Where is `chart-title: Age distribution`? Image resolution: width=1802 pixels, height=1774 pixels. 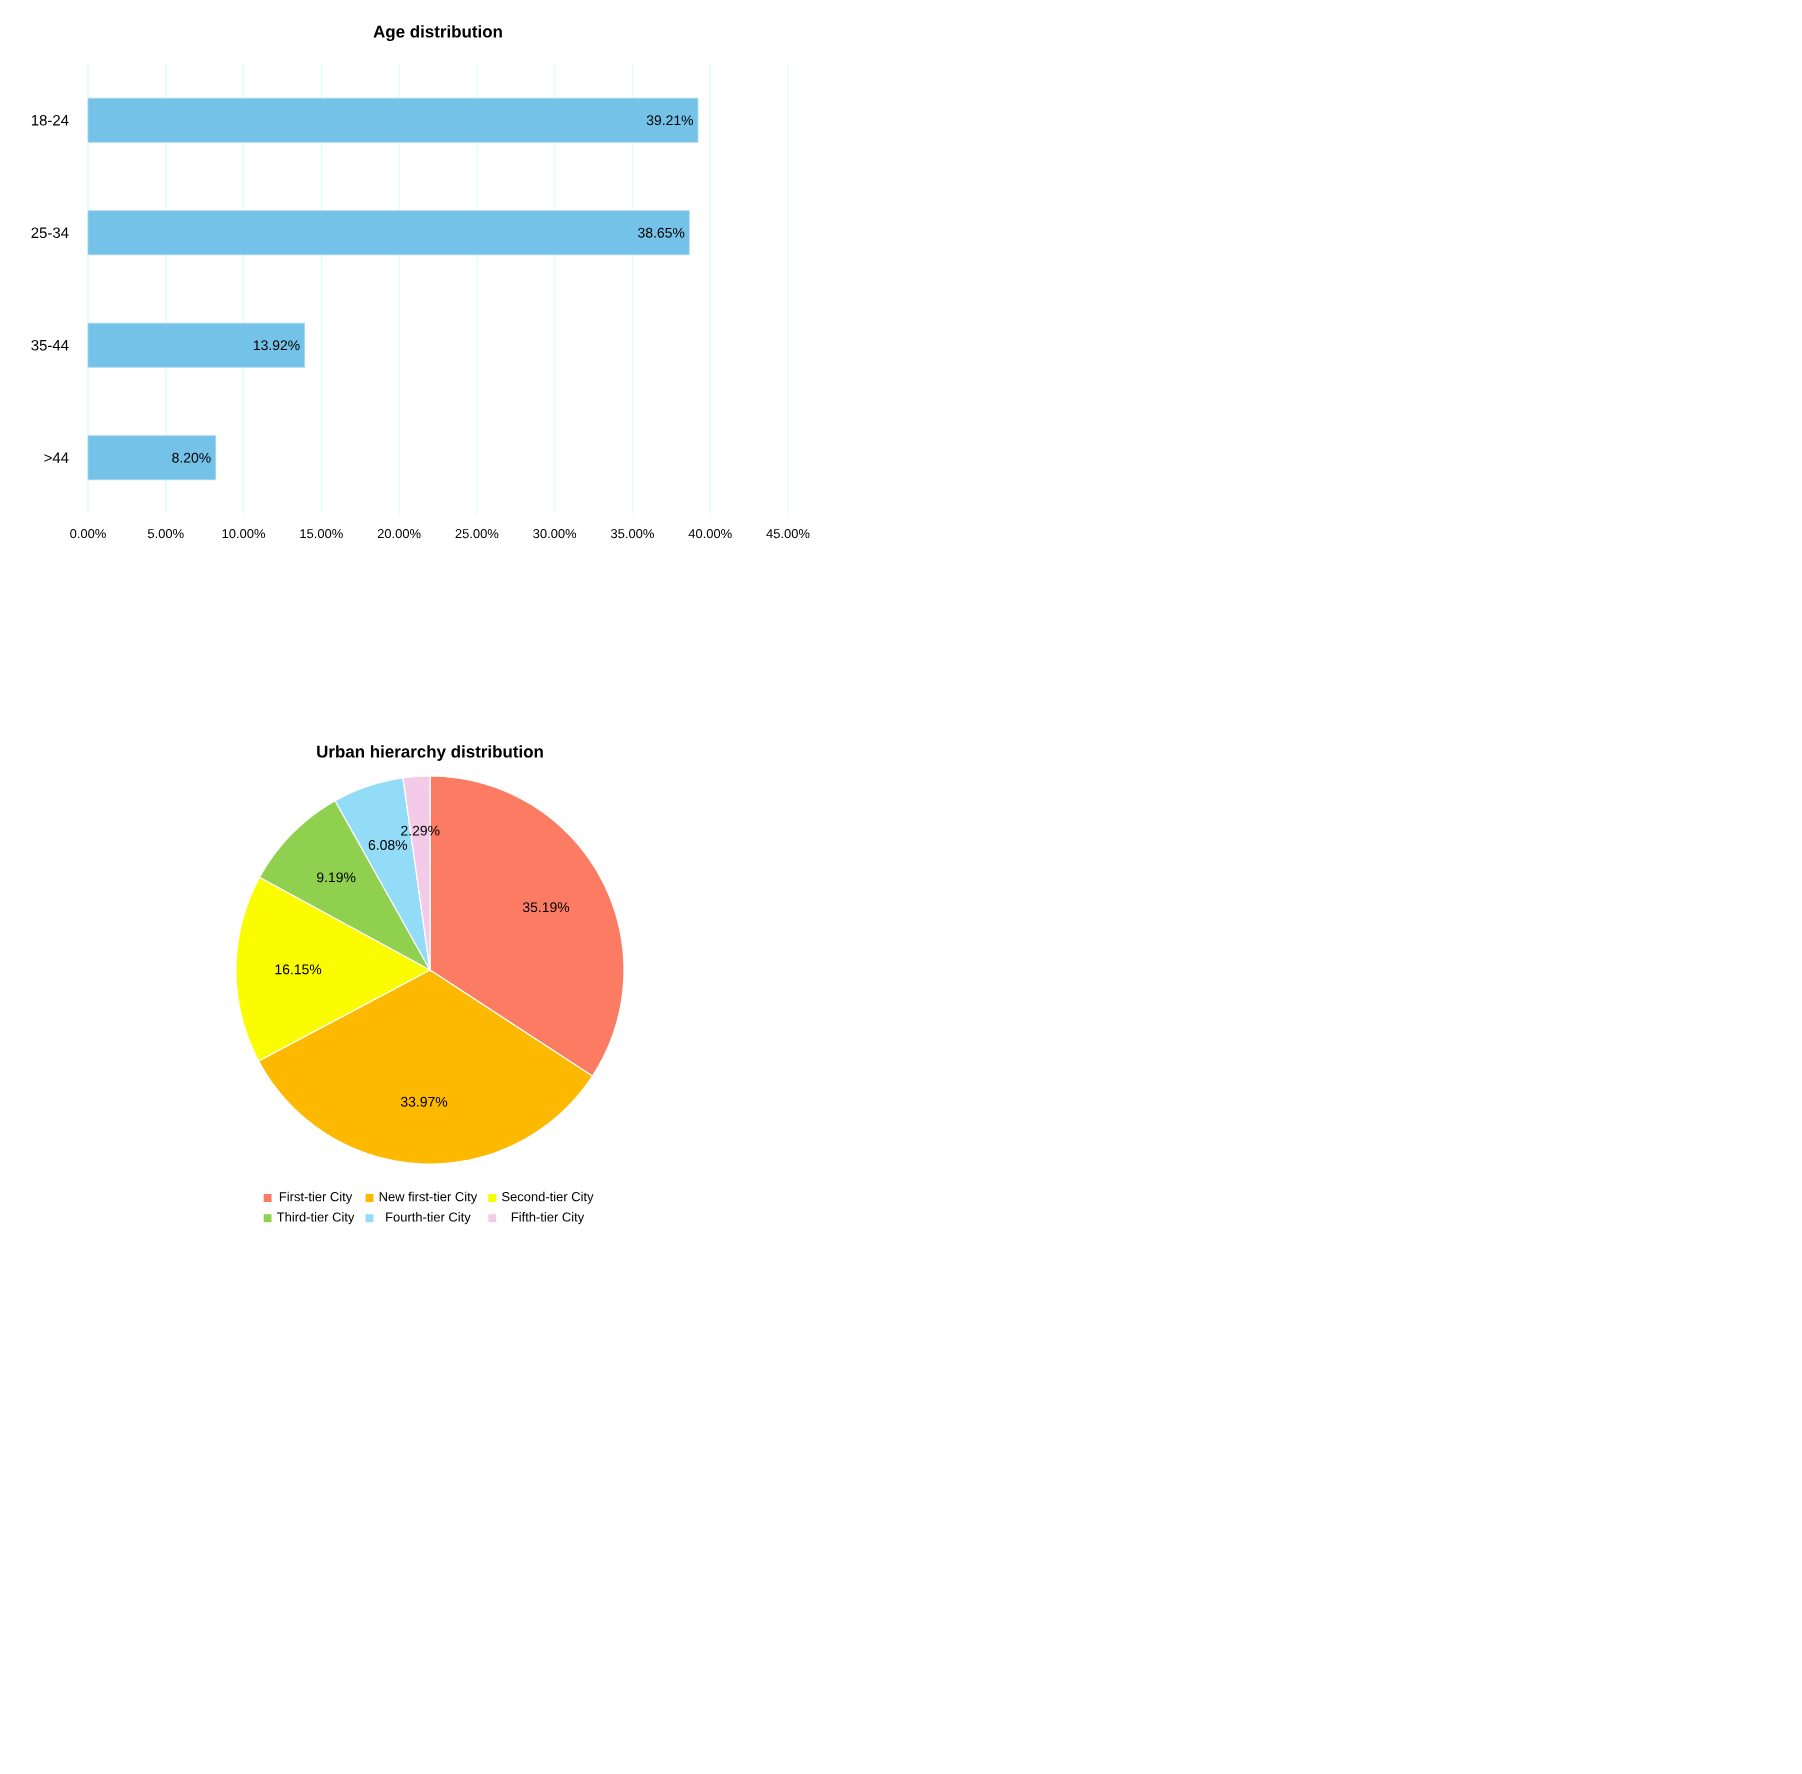
chart-title: Age distribution is located at coordinates (437, 33).